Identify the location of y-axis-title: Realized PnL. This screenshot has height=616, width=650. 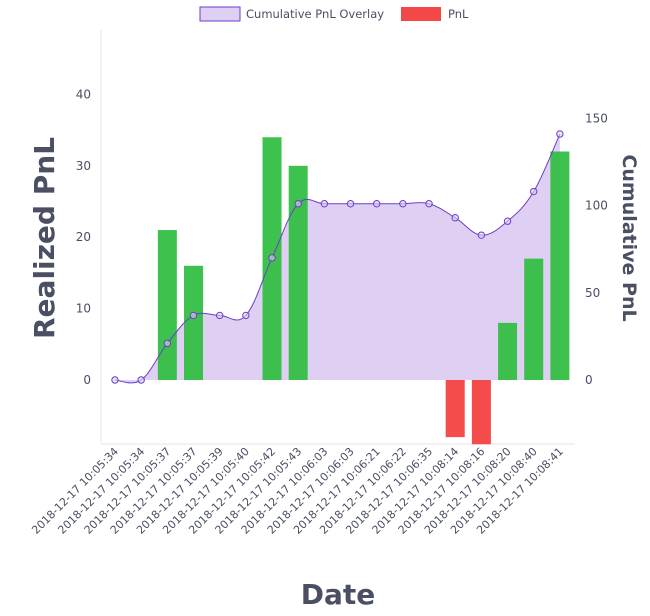
(44, 238).